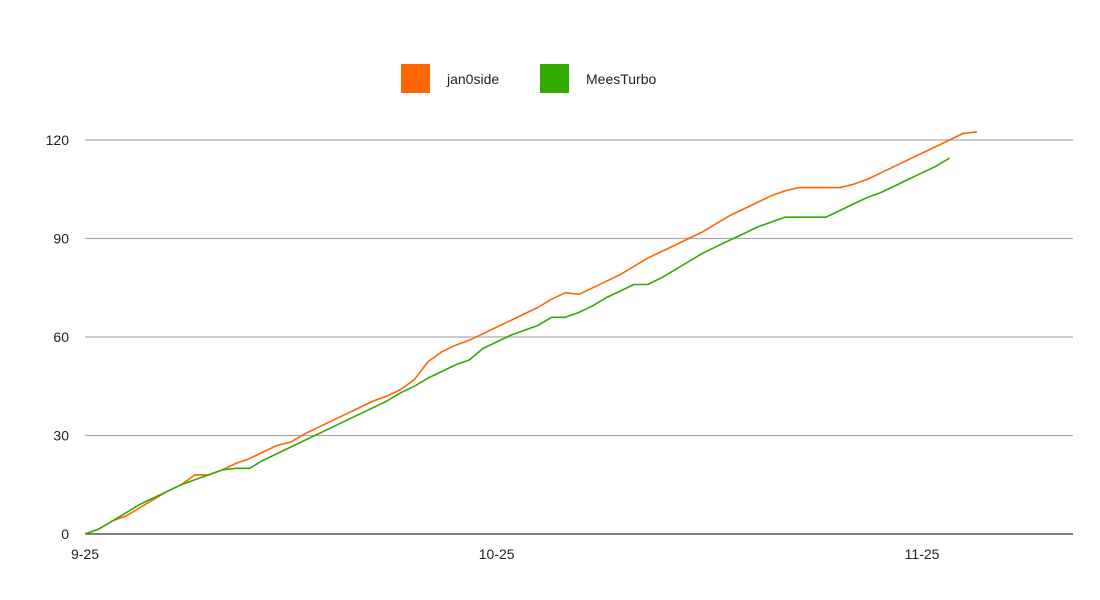  Describe the element at coordinates (472, 79) in the screenshot. I see `legend-label: jan0side` at that location.